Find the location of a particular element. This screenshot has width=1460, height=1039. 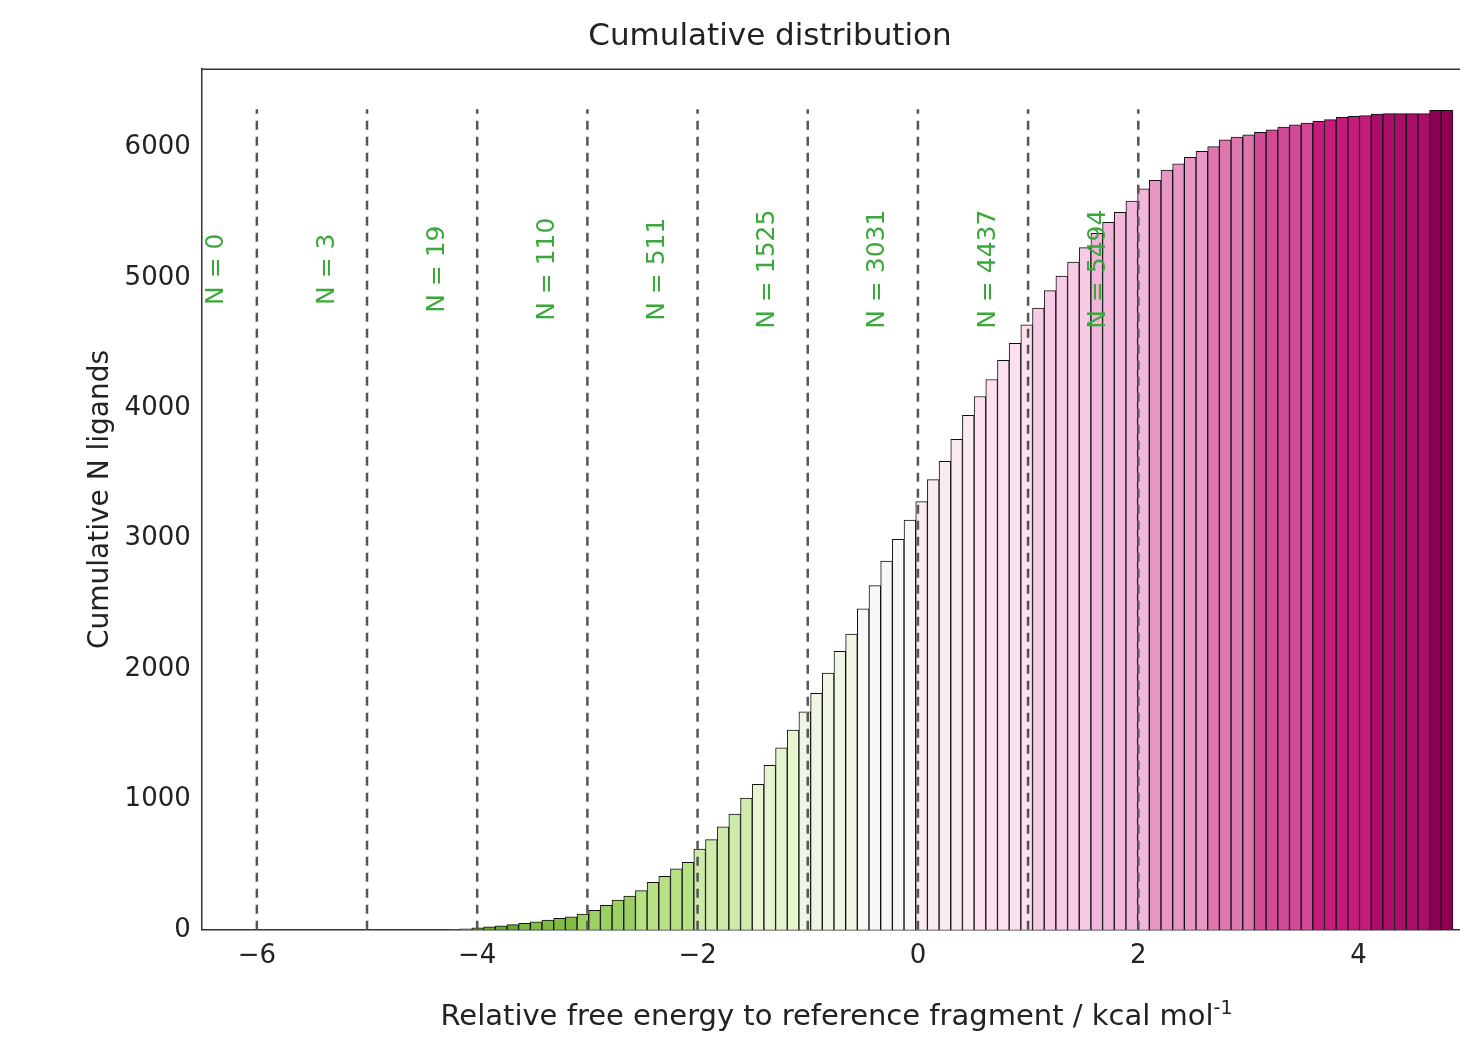

annotation: N = 3031 is located at coordinates (876, 269).